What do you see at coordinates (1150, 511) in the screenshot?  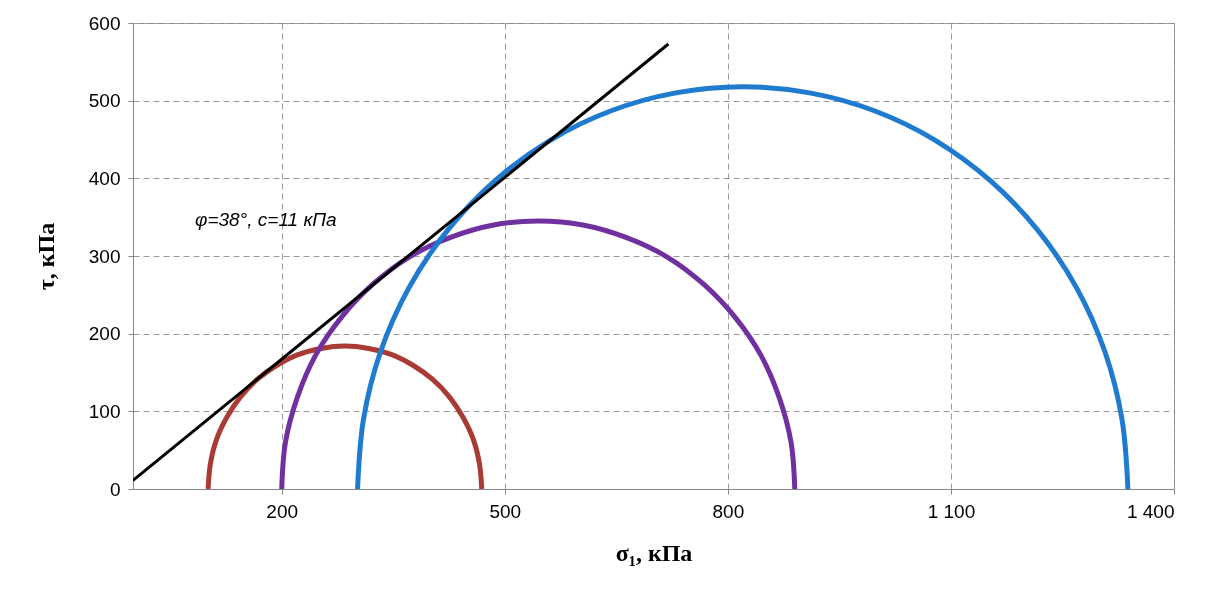 I see `x-tick-label: 1 400` at bounding box center [1150, 511].